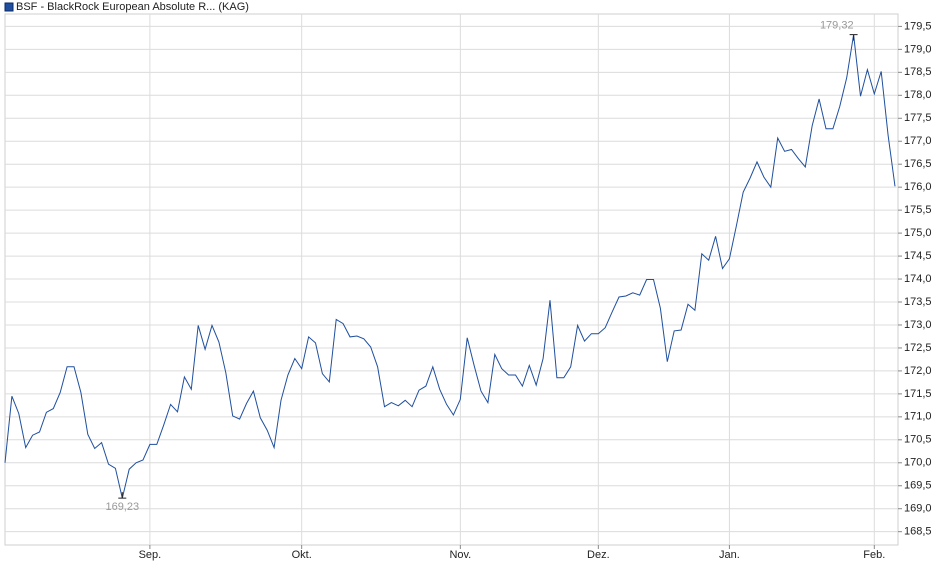  I want to click on x-tick-label: Feb., so click(874, 555).